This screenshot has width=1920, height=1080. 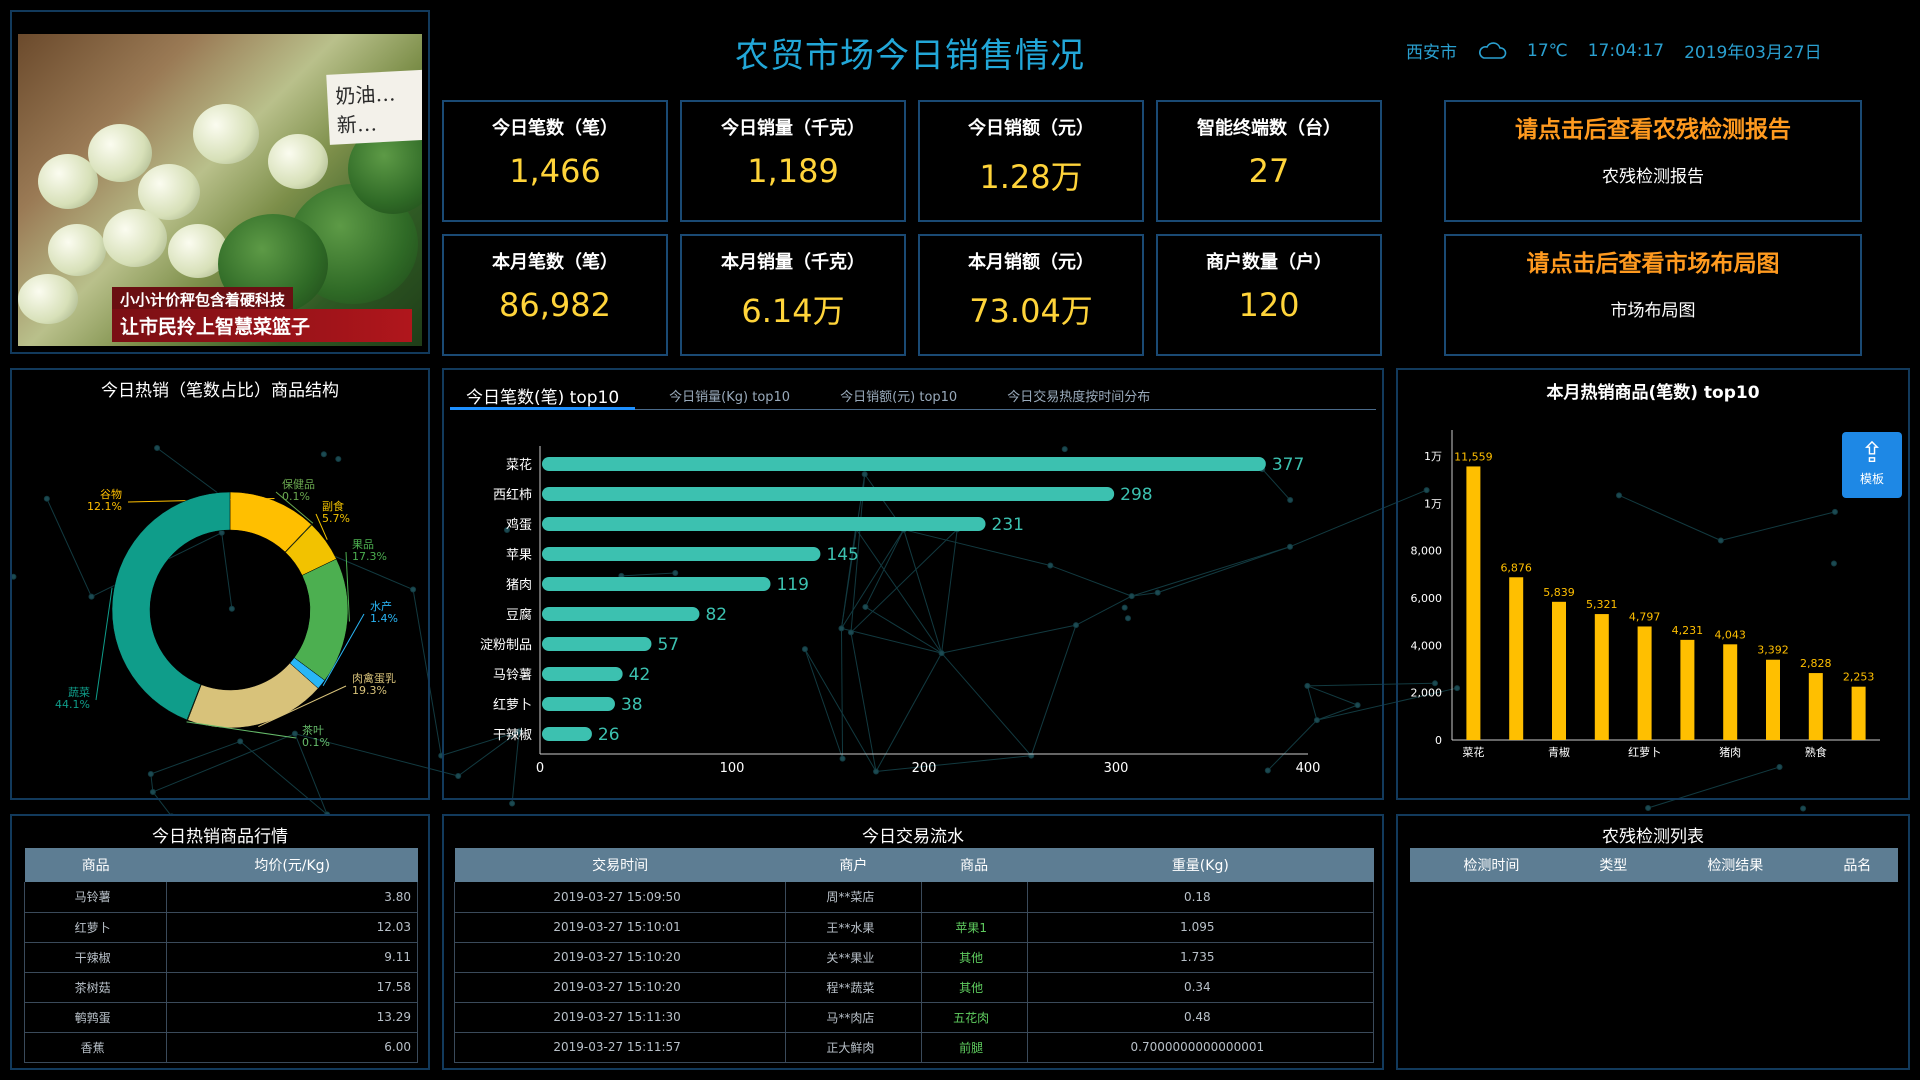 I want to click on kpi-value: 1,189, so click(x=793, y=171).